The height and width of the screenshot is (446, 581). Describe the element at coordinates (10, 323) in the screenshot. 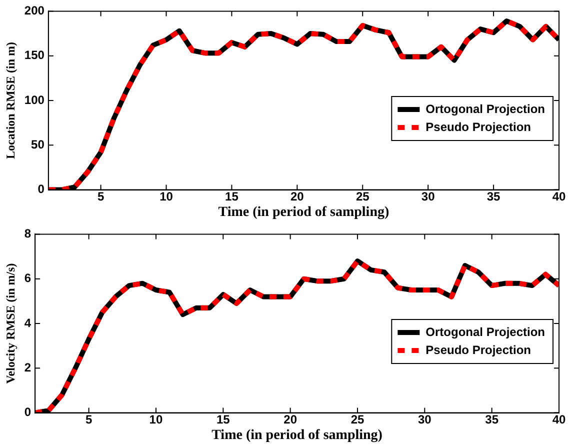

I see `y-axis-title: Velocity RMSE (in m/s)` at that location.